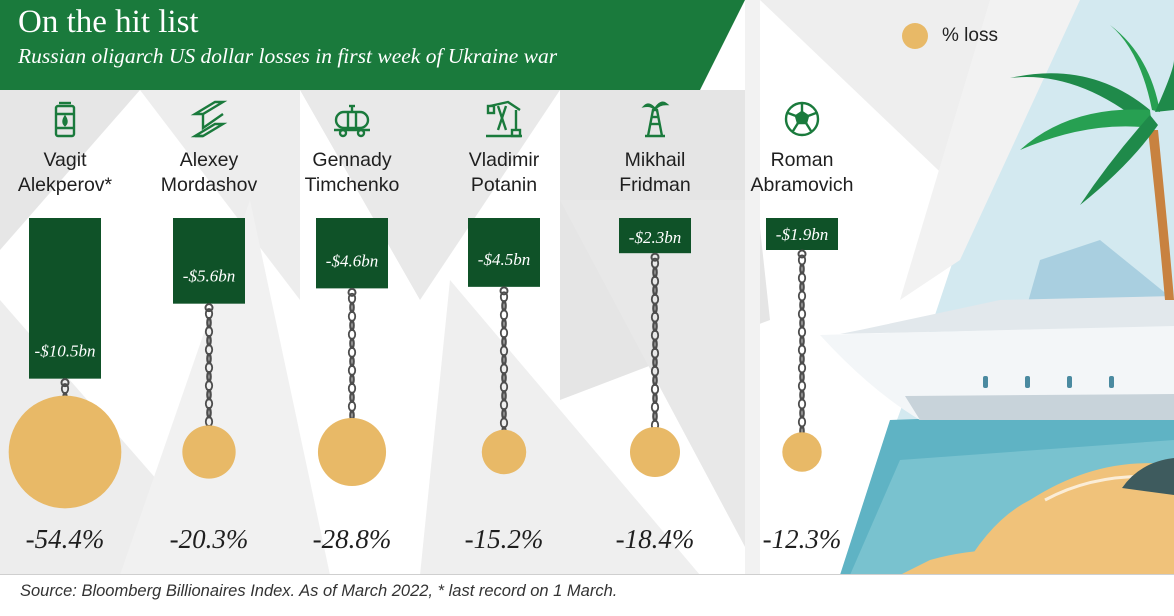 This screenshot has height=616, width=1174. Describe the element at coordinates (352, 160) in the screenshot. I see `name-line-1: Gennady` at that location.